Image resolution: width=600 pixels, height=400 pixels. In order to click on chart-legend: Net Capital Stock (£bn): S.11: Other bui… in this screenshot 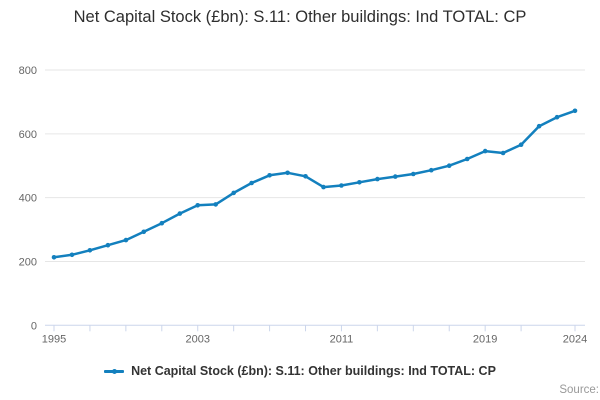, I will do `click(300, 371)`.